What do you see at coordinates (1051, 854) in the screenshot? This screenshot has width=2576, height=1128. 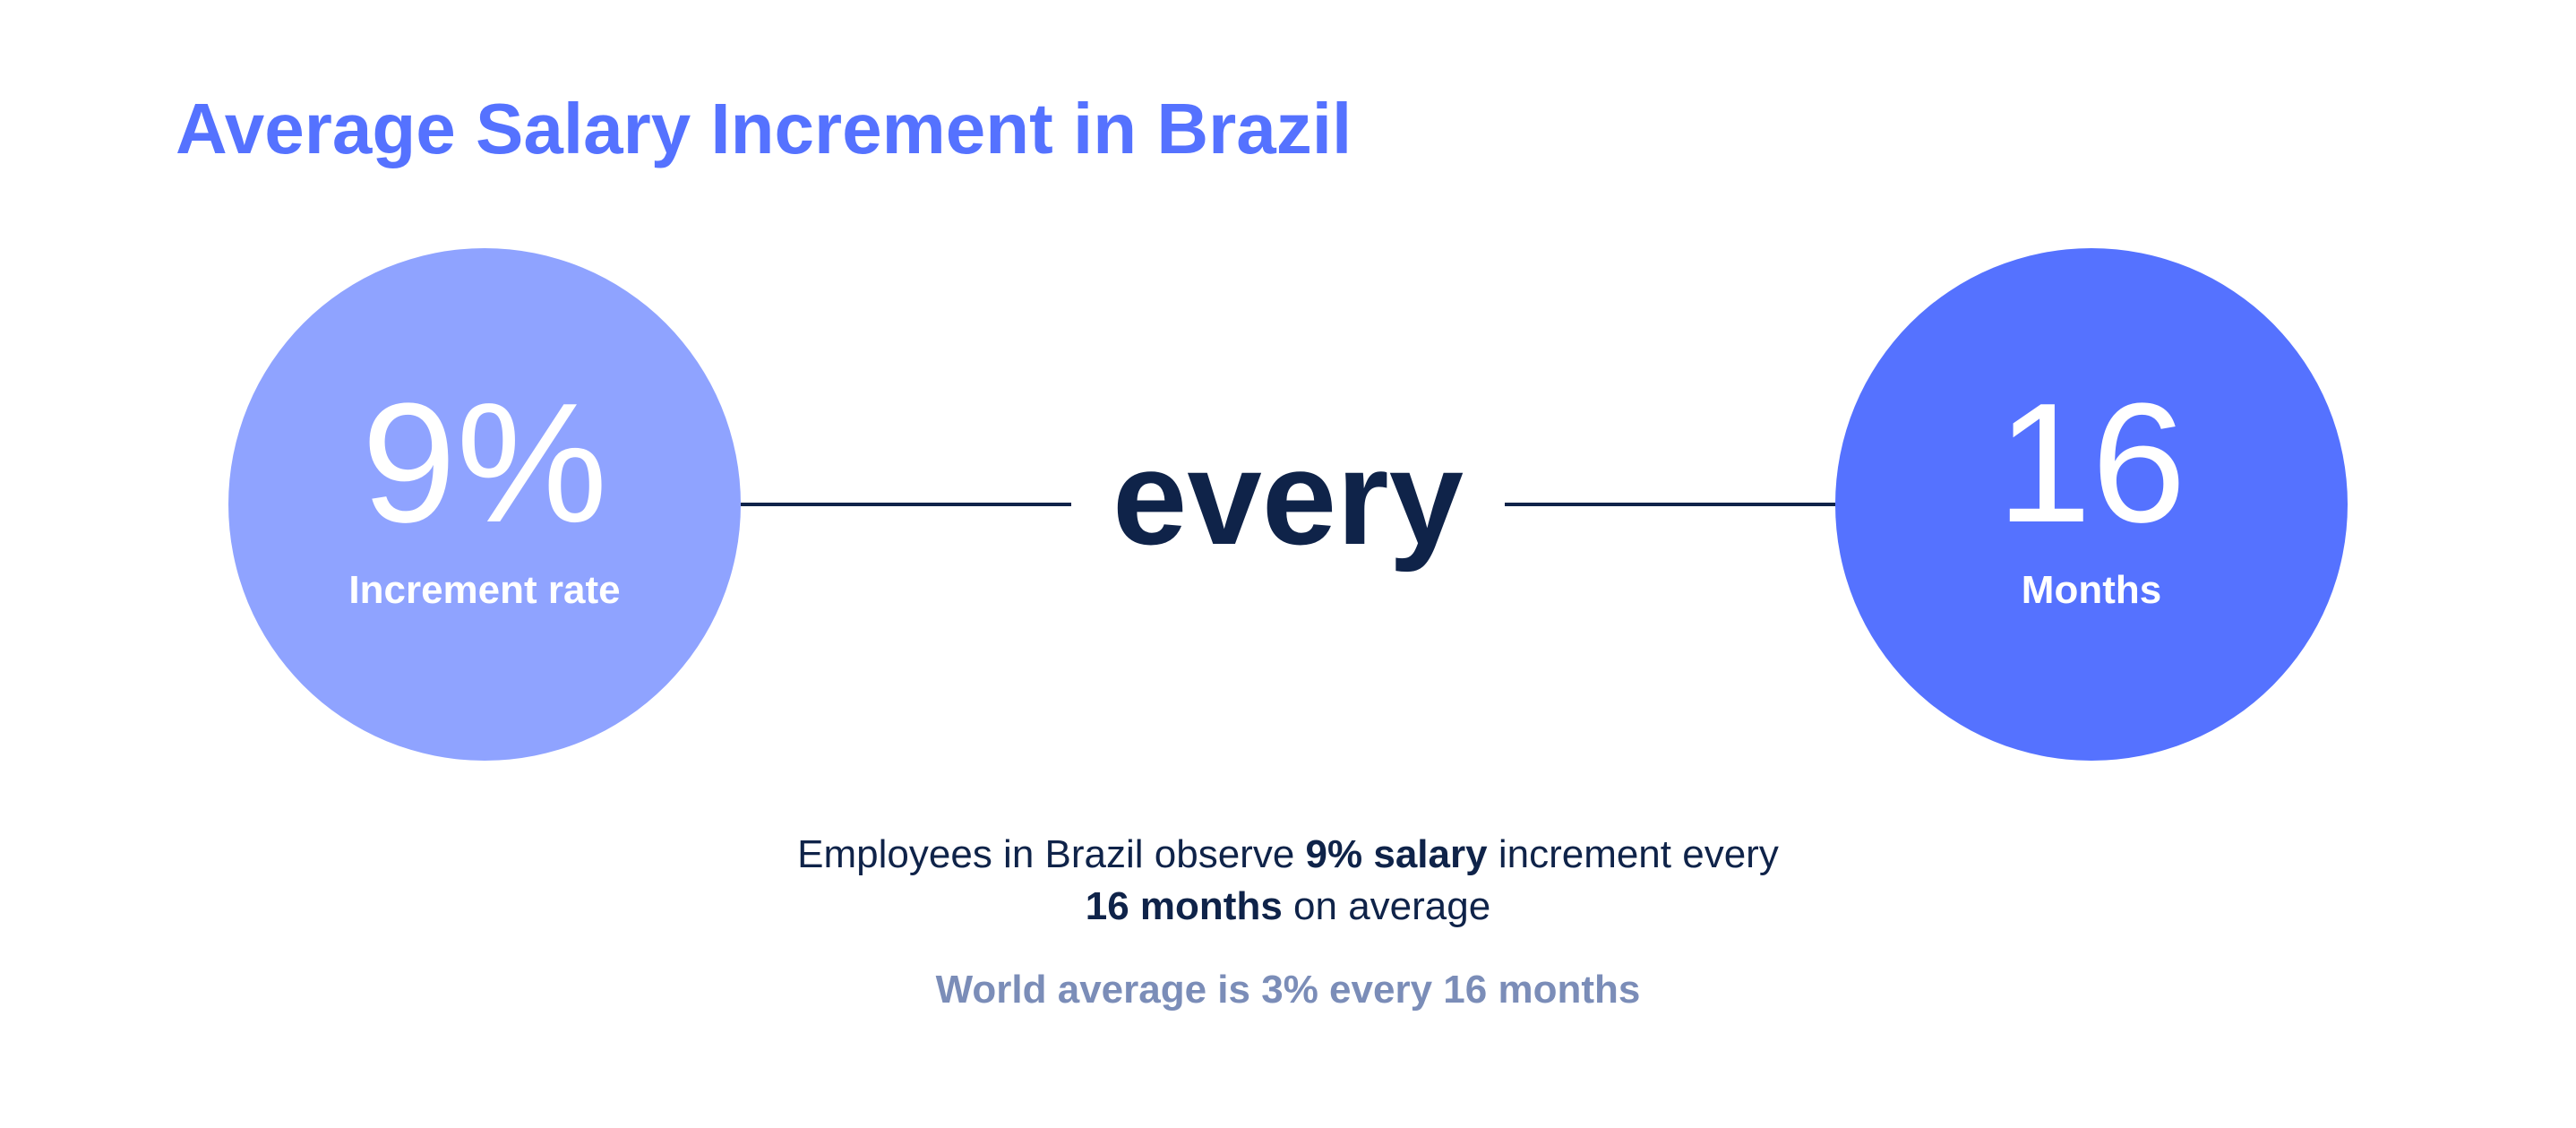 I see `description-part1: Employees in Brazil observe` at bounding box center [1051, 854].